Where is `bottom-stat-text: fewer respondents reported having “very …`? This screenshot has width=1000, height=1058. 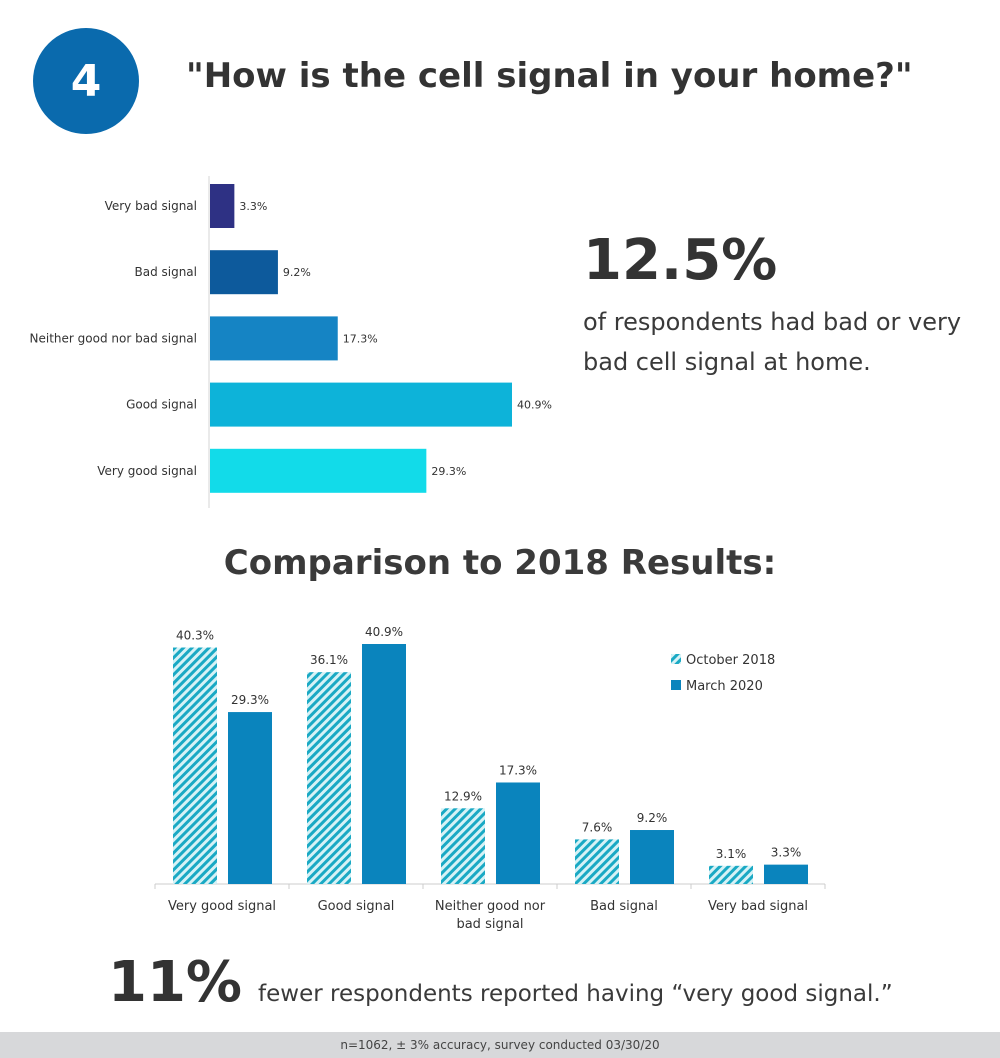
bottom-stat-text: fewer respondents reported having “very … is located at coordinates (575, 994).